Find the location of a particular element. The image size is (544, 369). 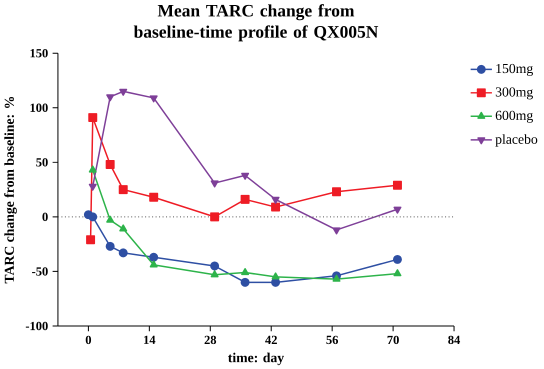

y-tick-label: 0 is located at coordinates (45, 216).